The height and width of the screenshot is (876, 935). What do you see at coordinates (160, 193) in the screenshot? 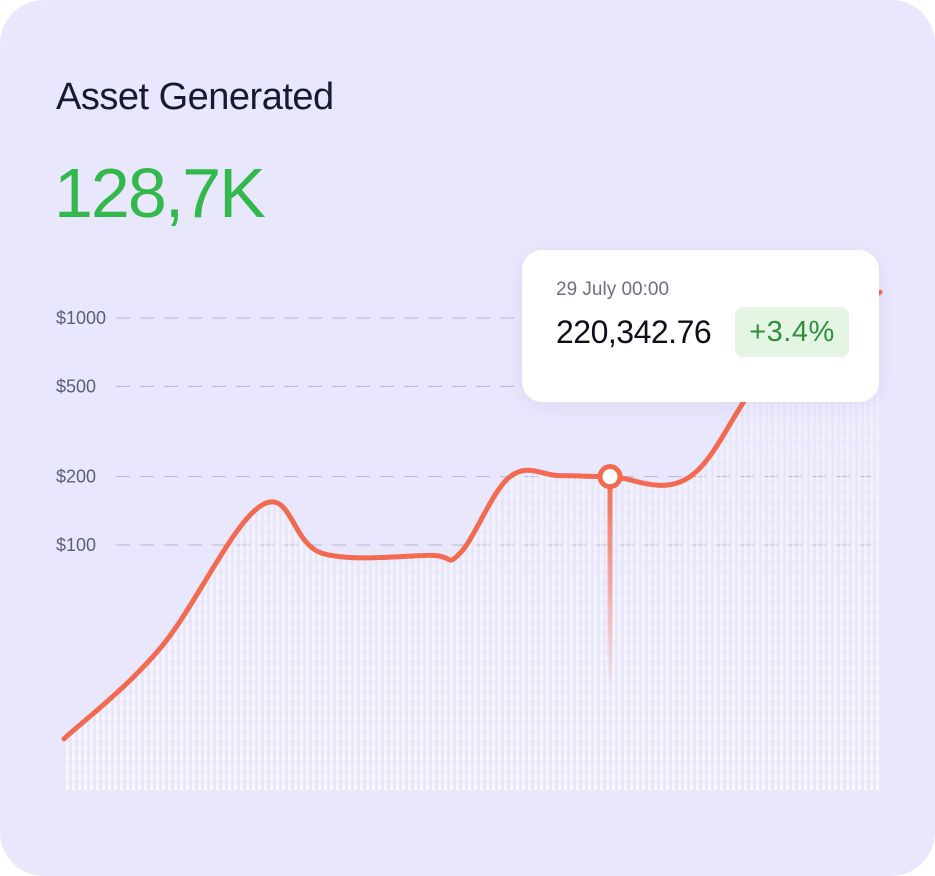
I see `total-value: 128,7K` at bounding box center [160, 193].